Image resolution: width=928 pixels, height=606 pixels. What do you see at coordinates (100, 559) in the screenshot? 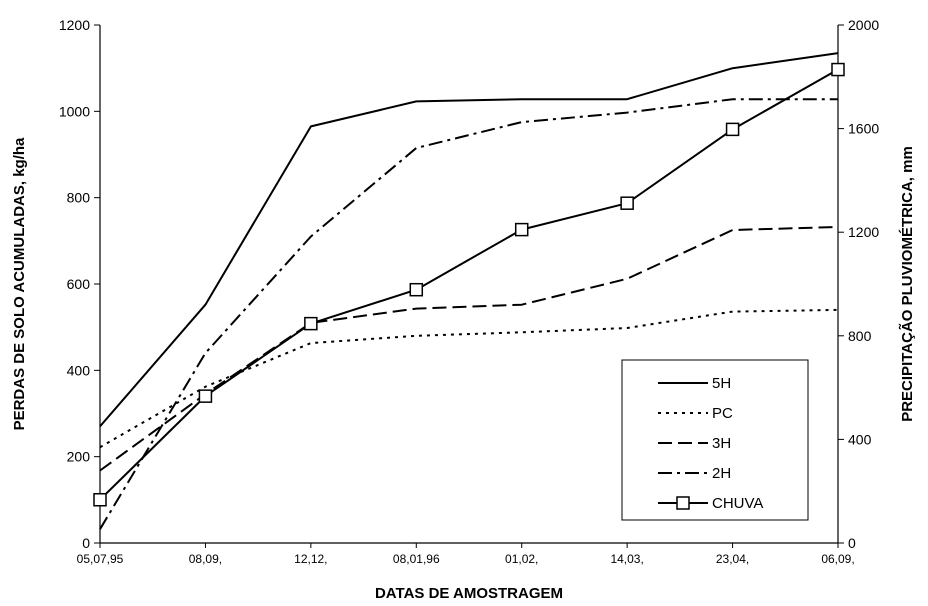
I see `x-tick-label: 05,07,95` at bounding box center [100, 559].